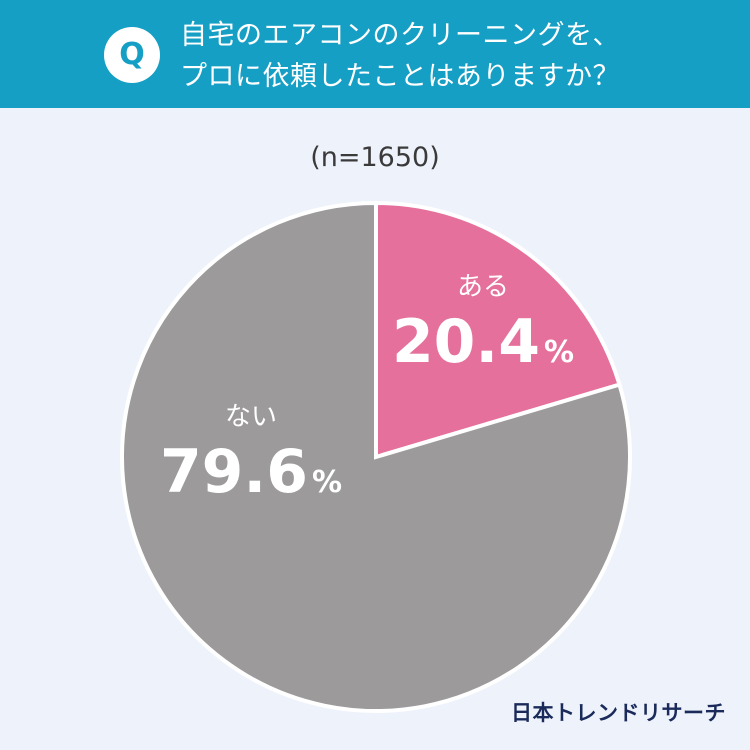  I want to click on brand-logo: 日本トレンドリサーチ, so click(618, 713).